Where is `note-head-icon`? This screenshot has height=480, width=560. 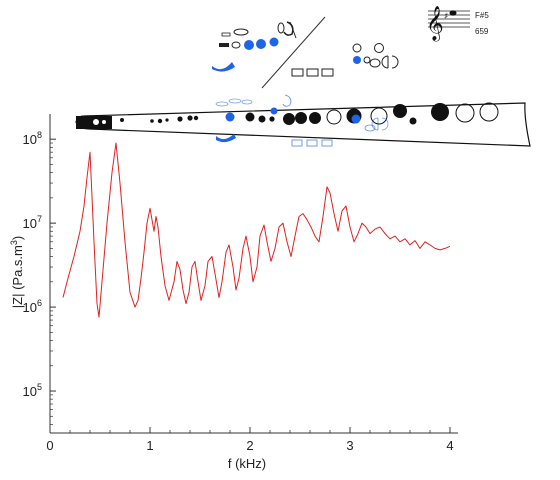 note-head-icon is located at coordinates (453, 13).